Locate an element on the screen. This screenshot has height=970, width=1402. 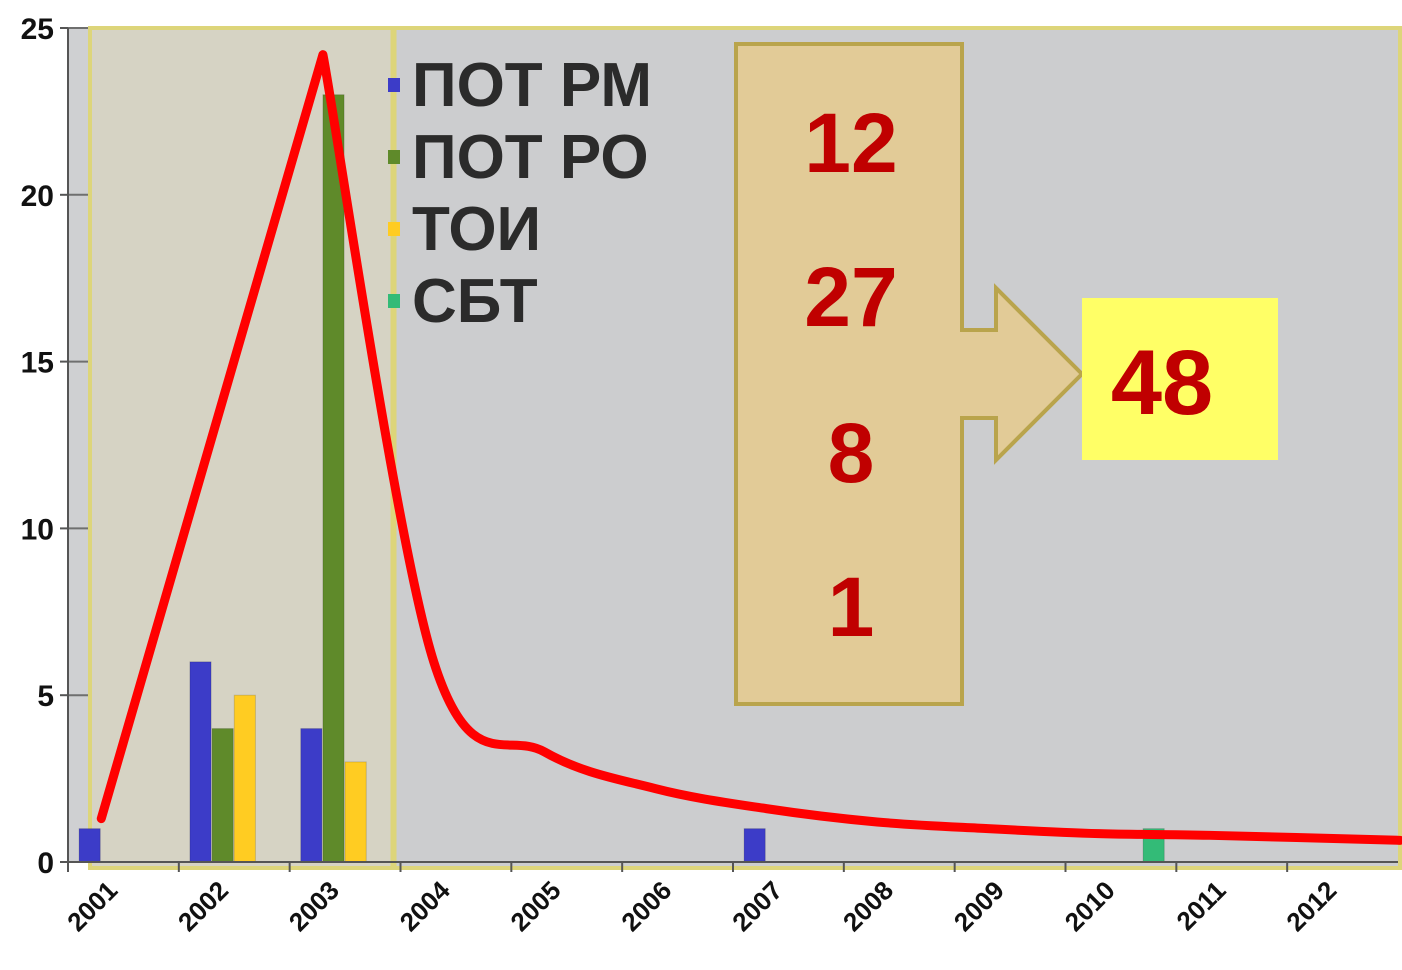
legend-swatch-ПОТ-РМ is located at coordinates (394, 85).